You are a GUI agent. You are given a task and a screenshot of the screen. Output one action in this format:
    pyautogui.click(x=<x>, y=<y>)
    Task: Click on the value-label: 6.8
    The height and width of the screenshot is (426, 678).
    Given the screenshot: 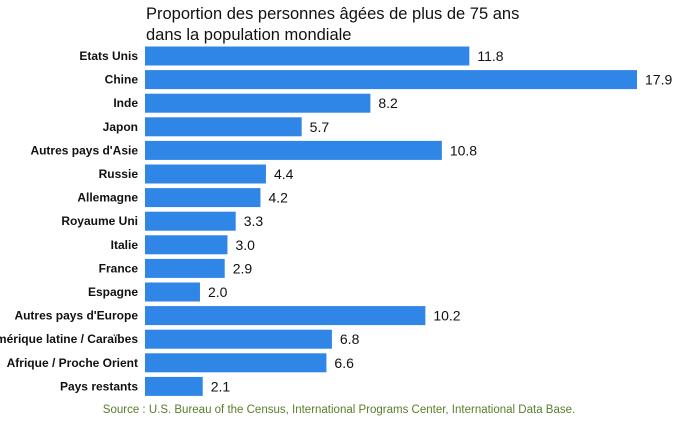 What is the action you would take?
    pyautogui.click(x=350, y=339)
    